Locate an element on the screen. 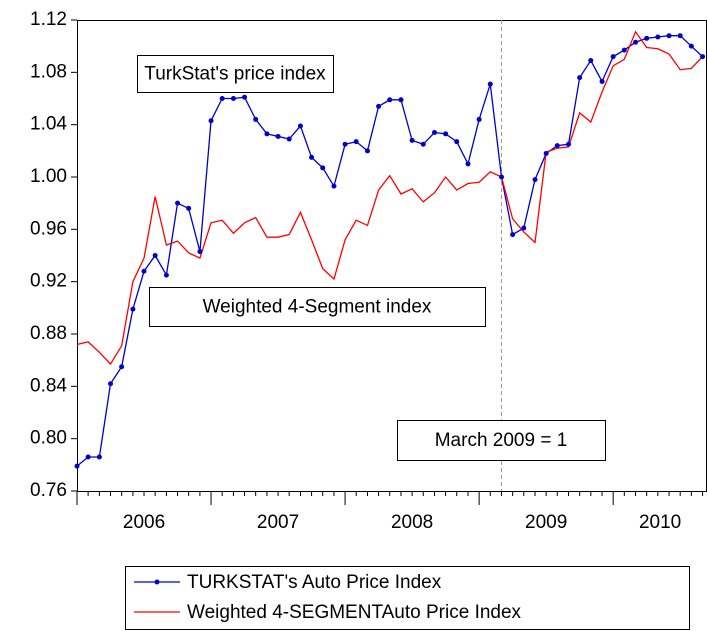  y-tick-label: 0.76 is located at coordinates (48, 490).